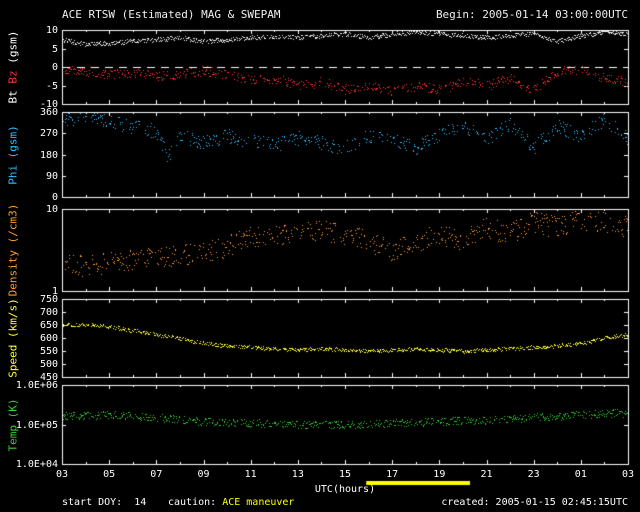 The image size is (640, 512). Describe the element at coordinates (534, 502) in the screenshot. I see `created-timestamp: created: 2005-01-15 02:45:15UTC` at that location.